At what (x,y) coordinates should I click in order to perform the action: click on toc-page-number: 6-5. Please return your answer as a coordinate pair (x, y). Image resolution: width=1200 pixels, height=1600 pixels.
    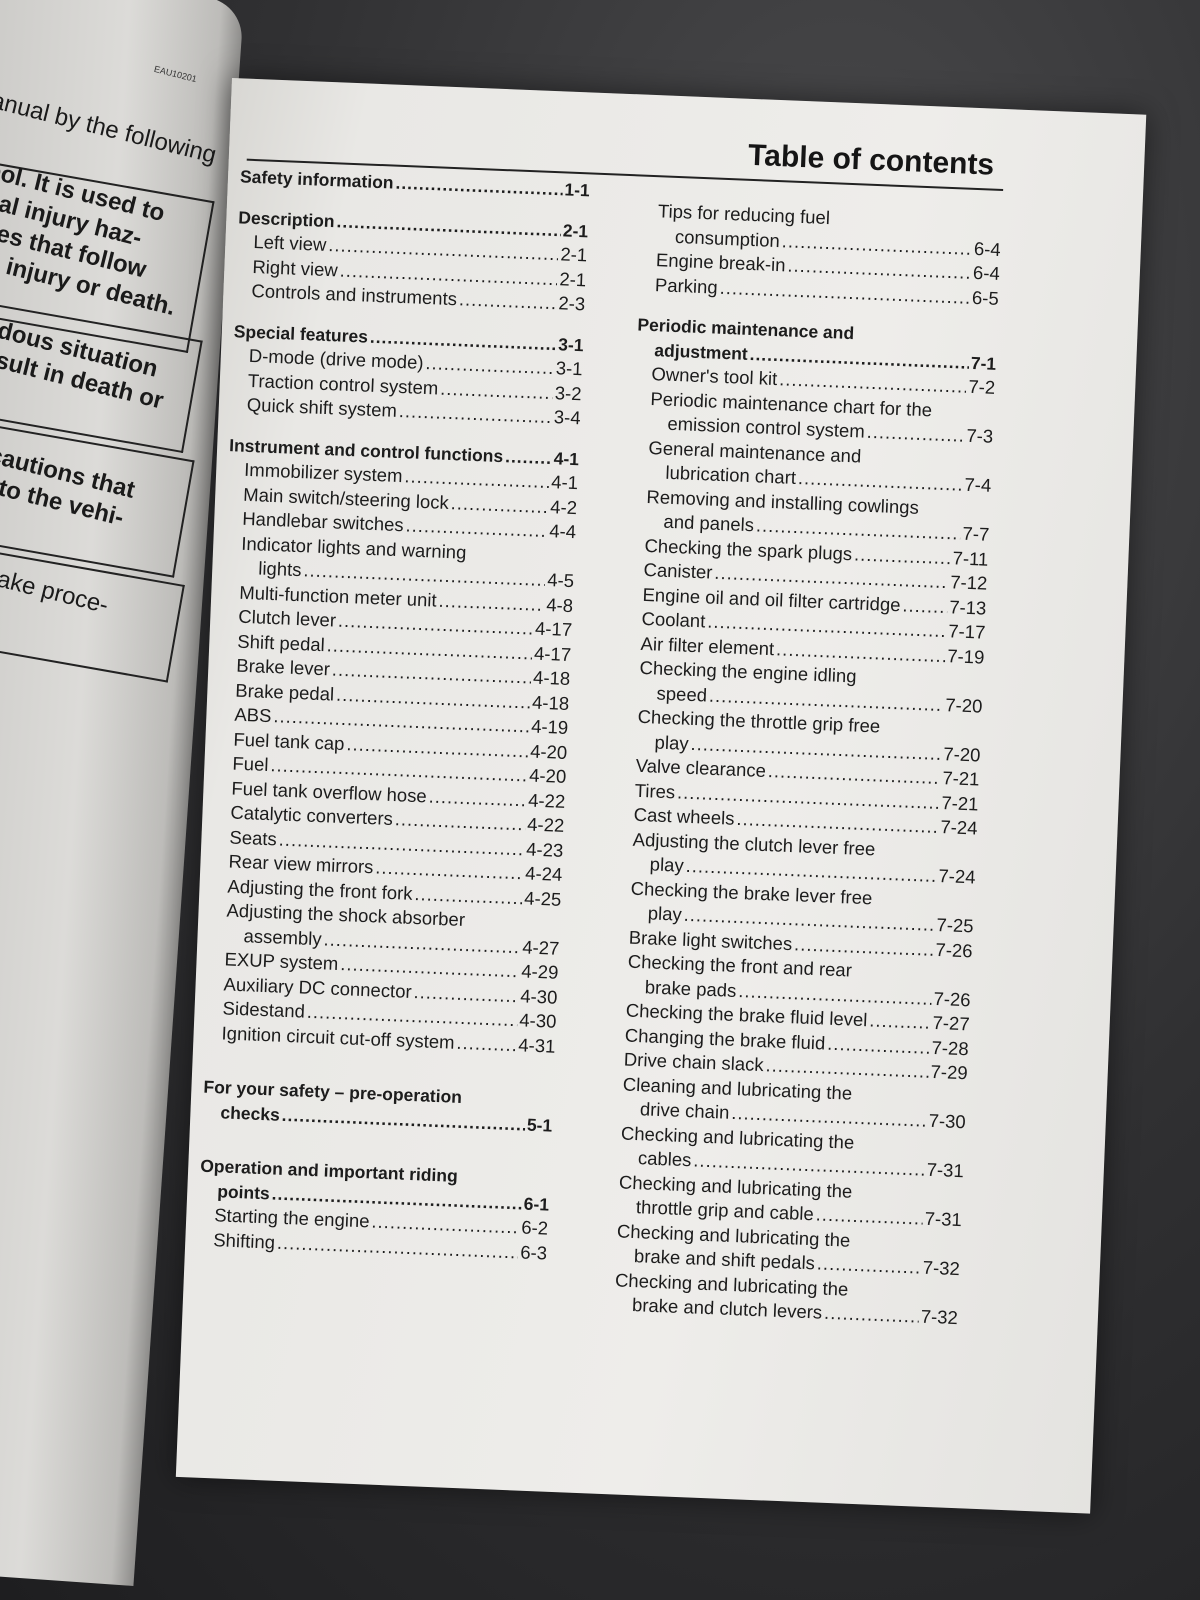
    Looking at the image, I should click on (985, 297).